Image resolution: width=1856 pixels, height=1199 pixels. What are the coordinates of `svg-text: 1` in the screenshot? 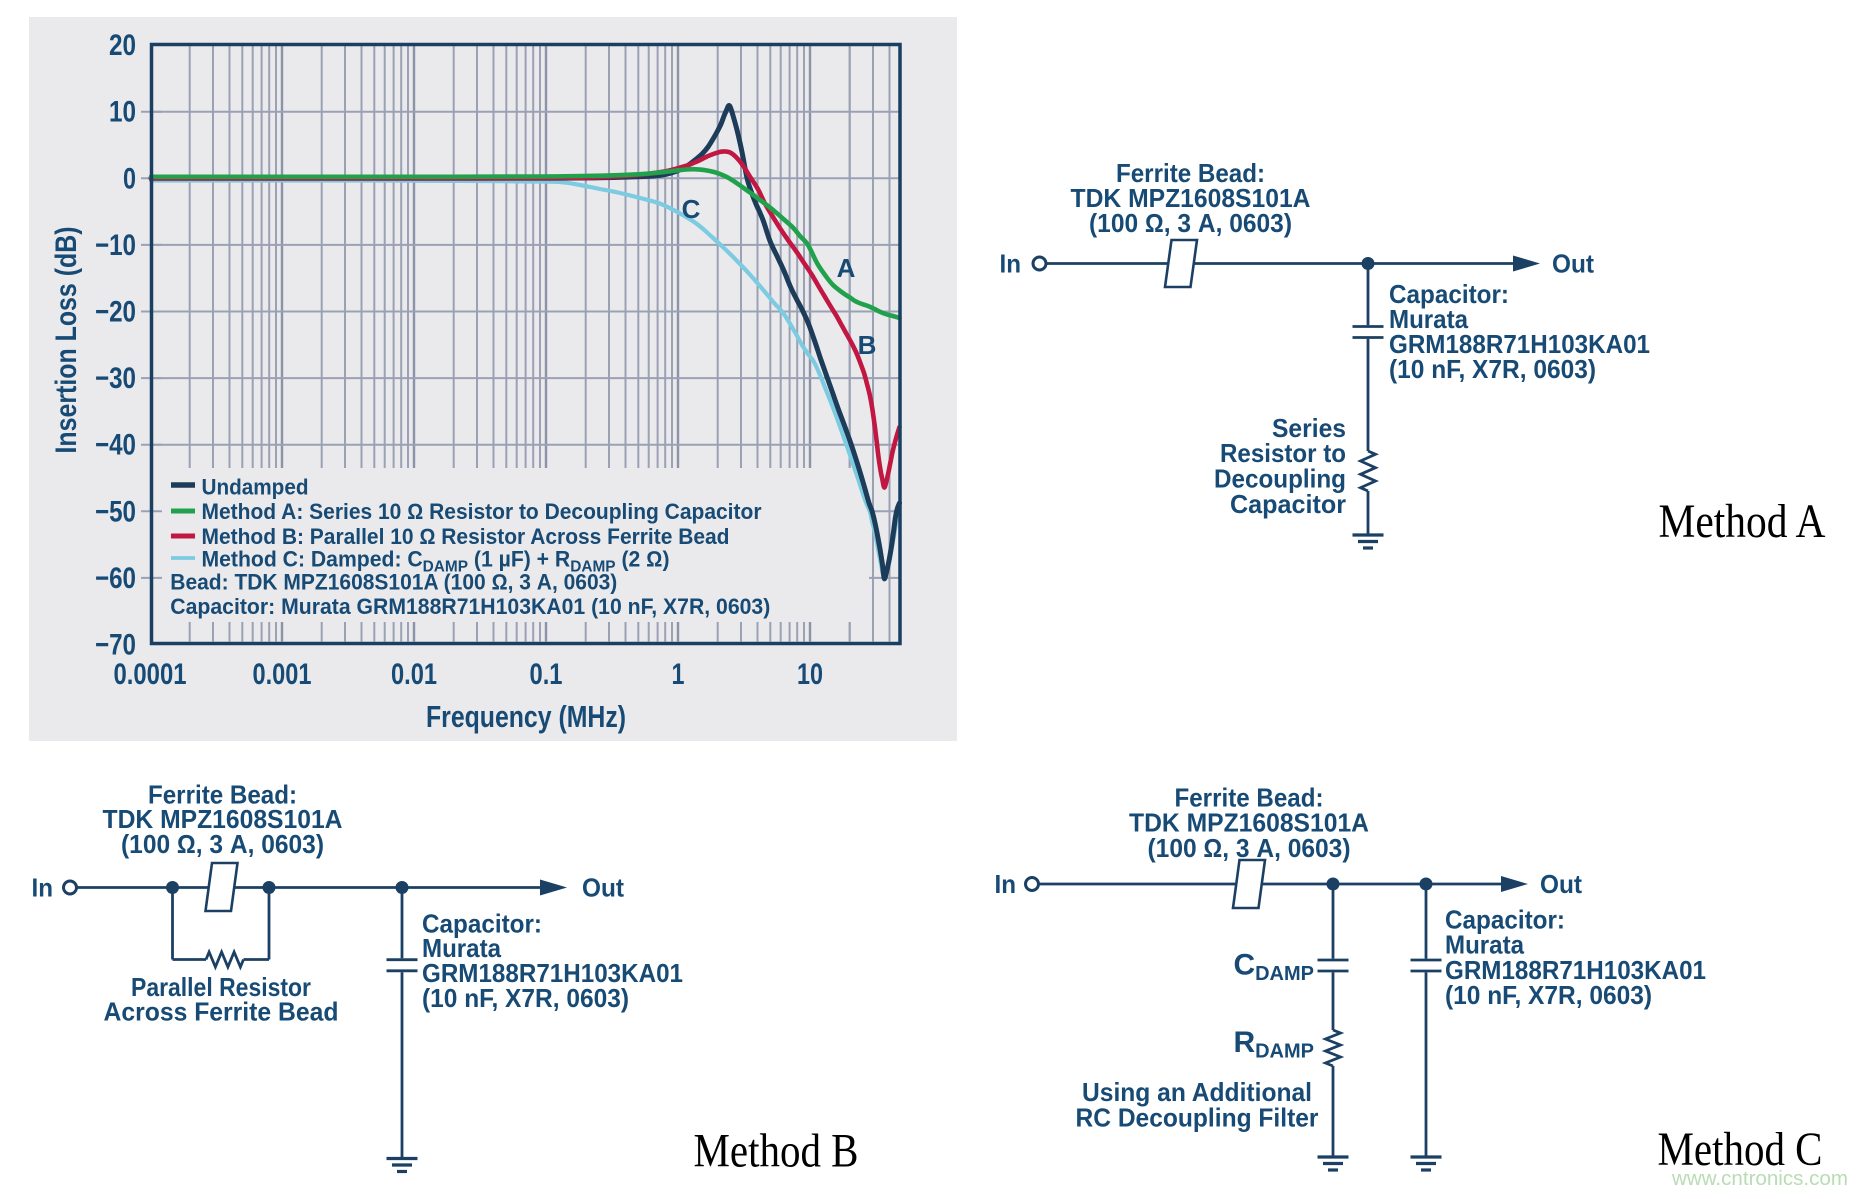 It's located at (678, 674).